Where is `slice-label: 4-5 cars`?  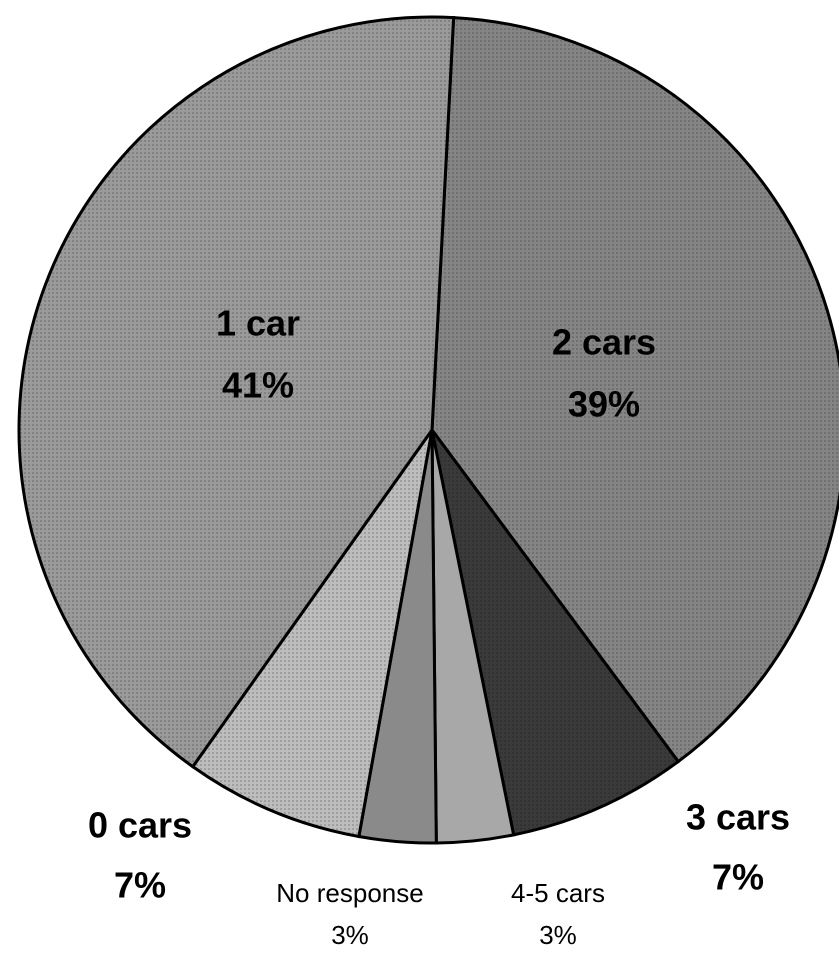 slice-label: 4-5 cars is located at coordinates (558, 893).